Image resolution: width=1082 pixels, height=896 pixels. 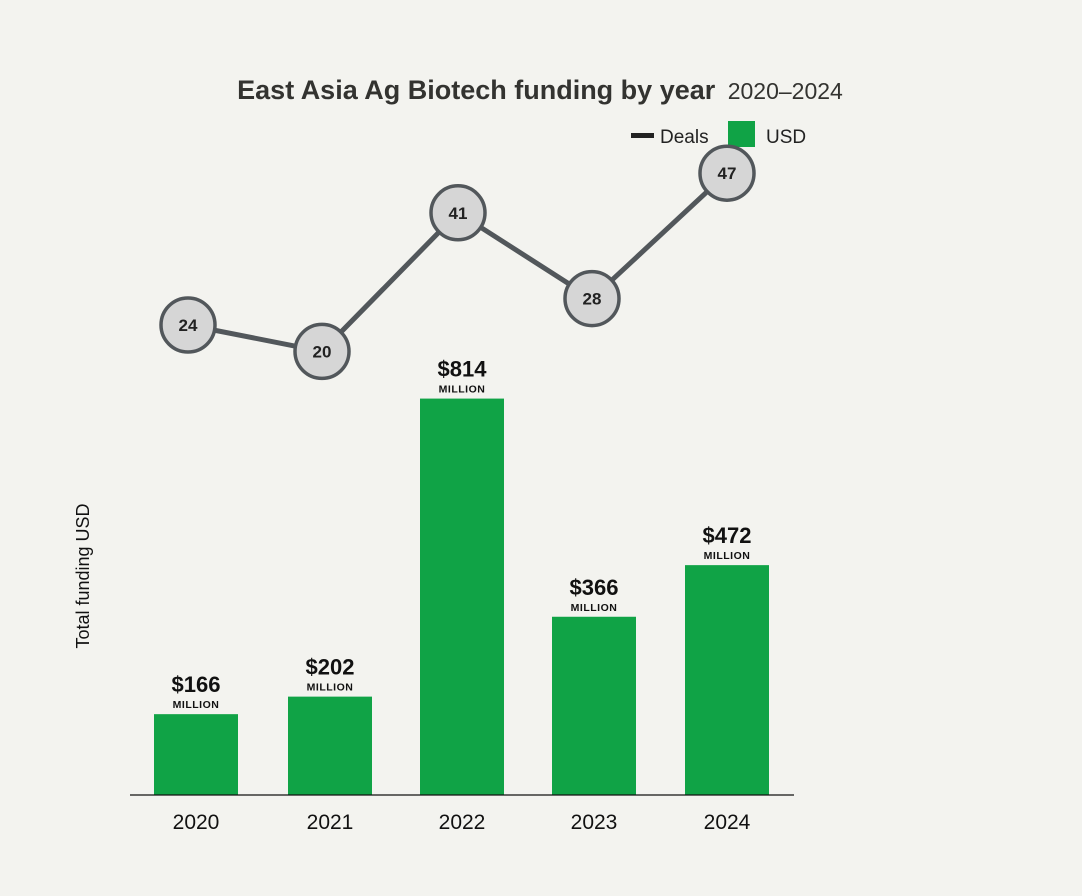 I want to click on y-axis-label: Total funding USD, so click(x=83, y=575).